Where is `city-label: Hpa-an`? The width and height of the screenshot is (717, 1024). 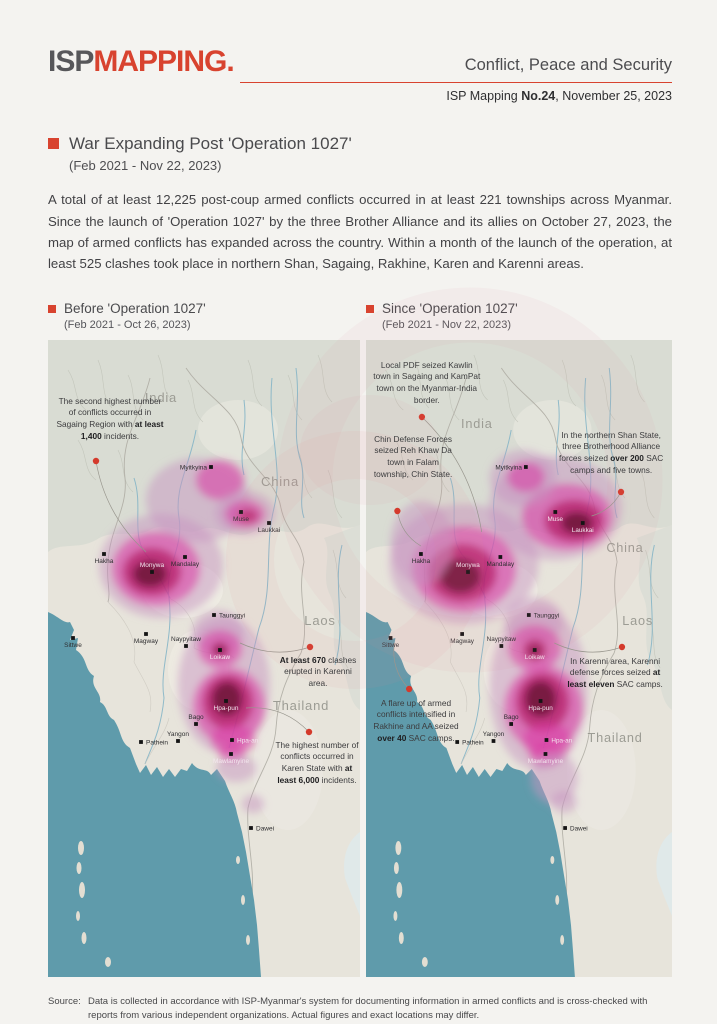
city-label: Hpa-an is located at coordinates (248, 740).